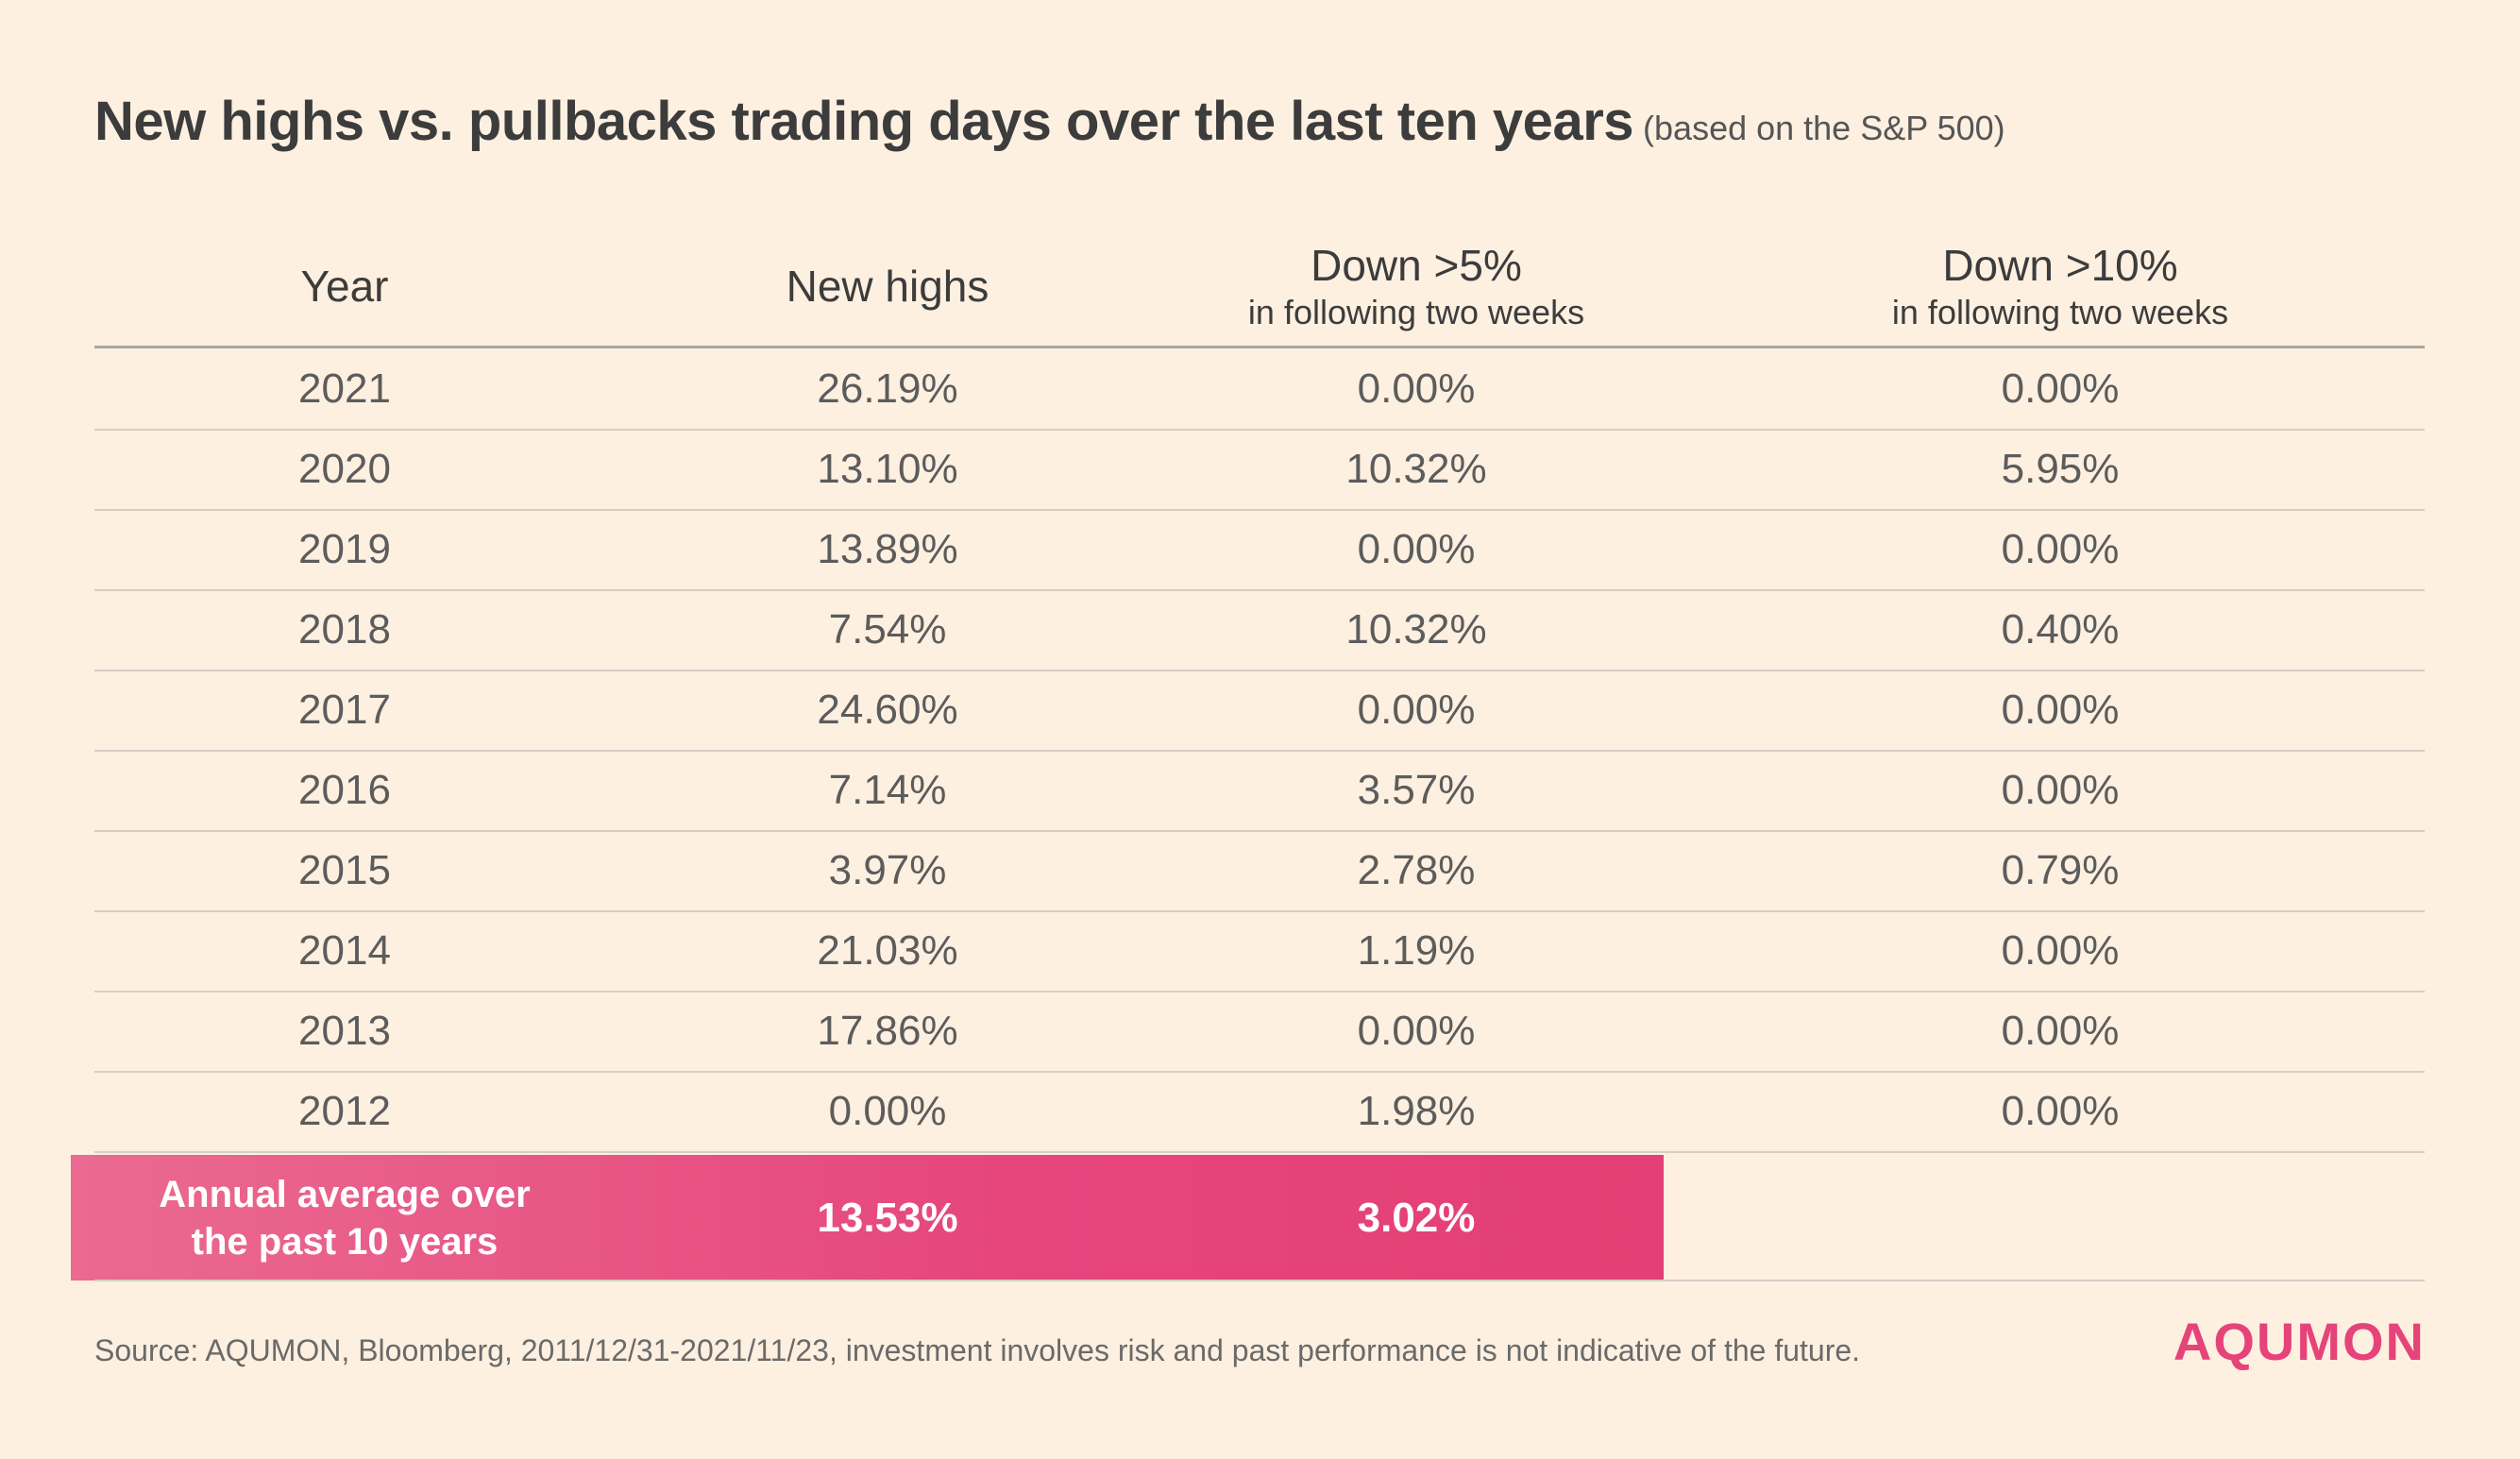 This screenshot has width=2520, height=1459. What do you see at coordinates (887, 388) in the screenshot?
I see `cell-new-highs: 26.19%` at bounding box center [887, 388].